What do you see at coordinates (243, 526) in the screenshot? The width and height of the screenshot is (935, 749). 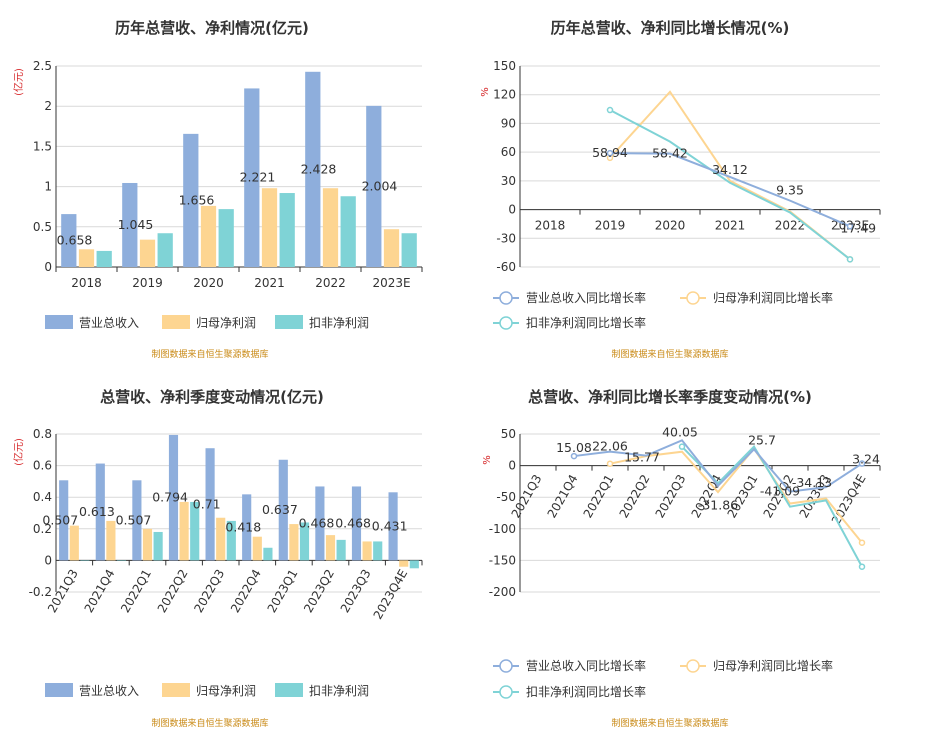 I see `data-label: 0.418` at bounding box center [243, 526].